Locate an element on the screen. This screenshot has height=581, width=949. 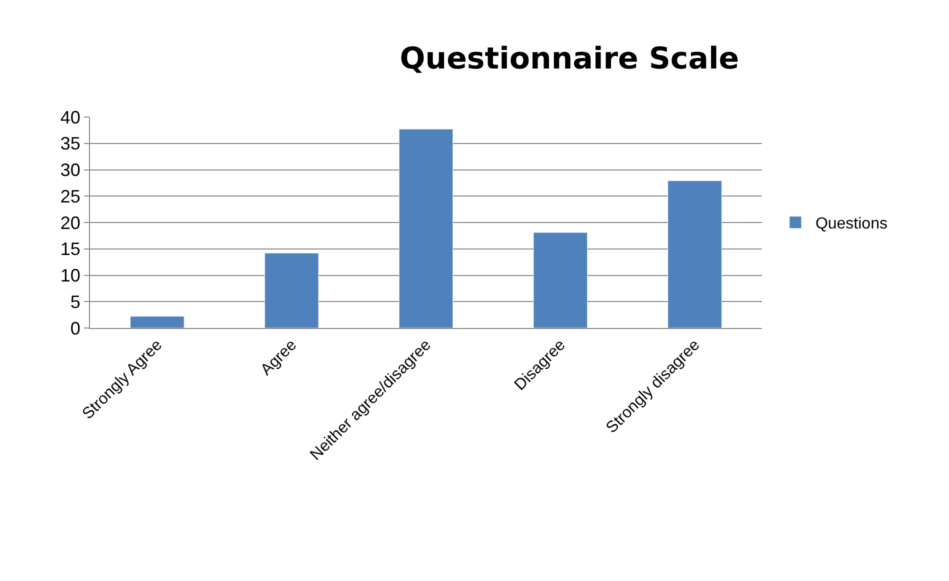
y-tick-label: 20 is located at coordinates (70, 222).